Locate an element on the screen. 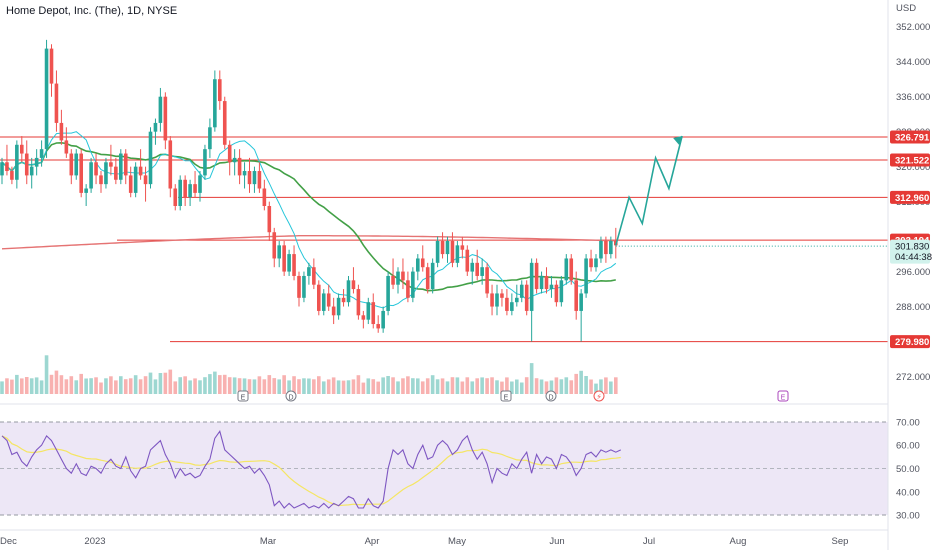 This screenshot has height=550, width=932. price-tick-label: 352.000 is located at coordinates (913, 27).